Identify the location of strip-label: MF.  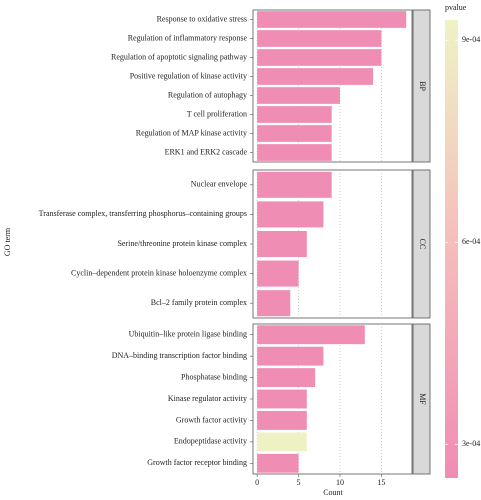
(422, 399).